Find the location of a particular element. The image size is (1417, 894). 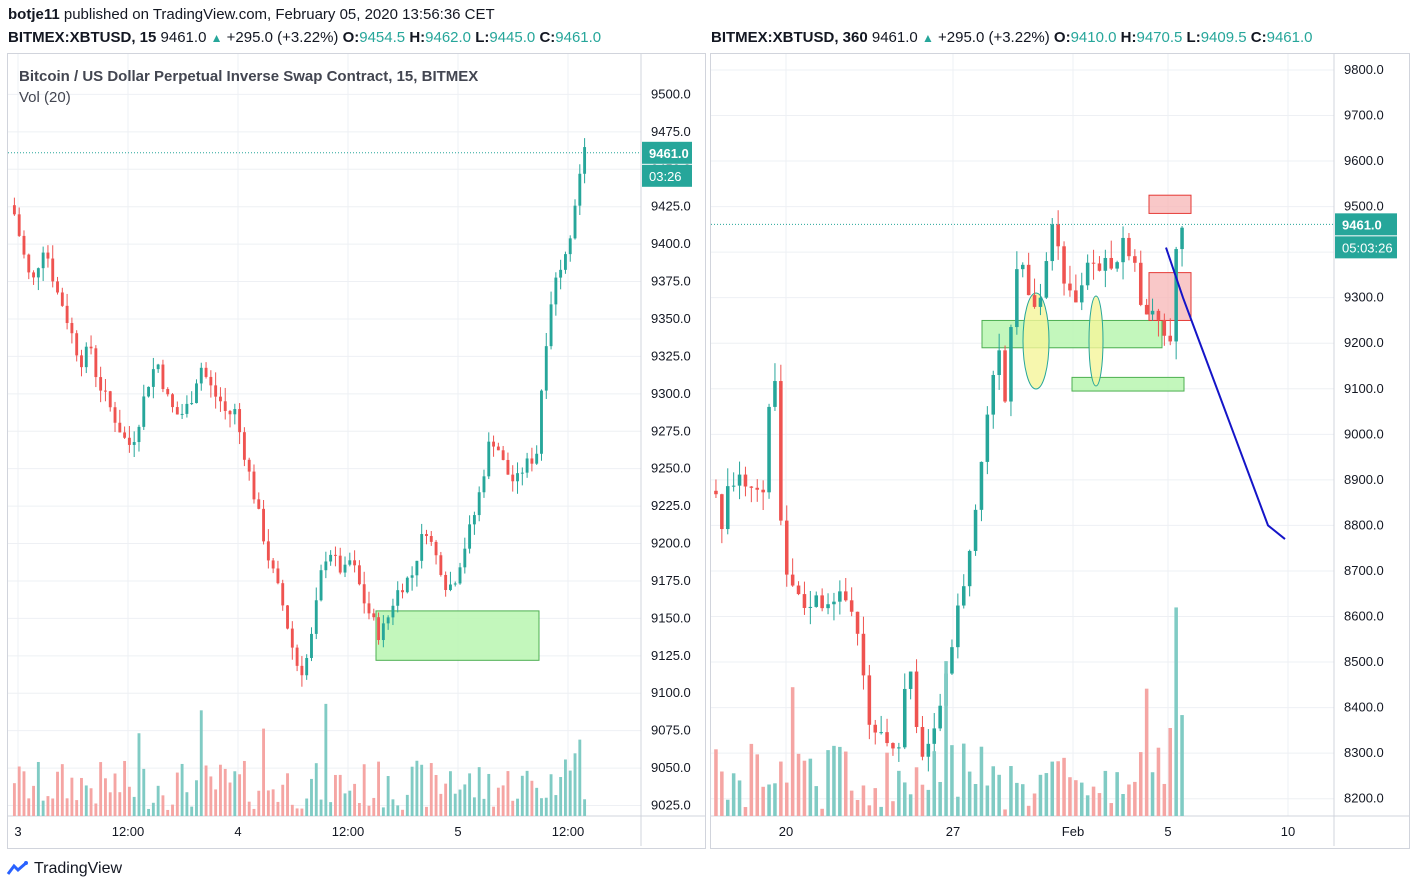

left-high: 9462.0 is located at coordinates (448, 37).